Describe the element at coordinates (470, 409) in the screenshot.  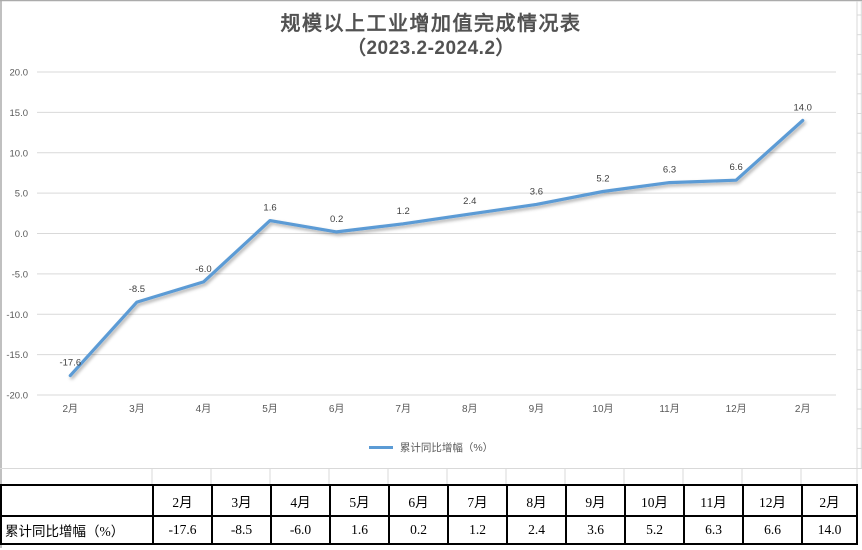
I see `x-axis-tick-label: 8月` at that location.